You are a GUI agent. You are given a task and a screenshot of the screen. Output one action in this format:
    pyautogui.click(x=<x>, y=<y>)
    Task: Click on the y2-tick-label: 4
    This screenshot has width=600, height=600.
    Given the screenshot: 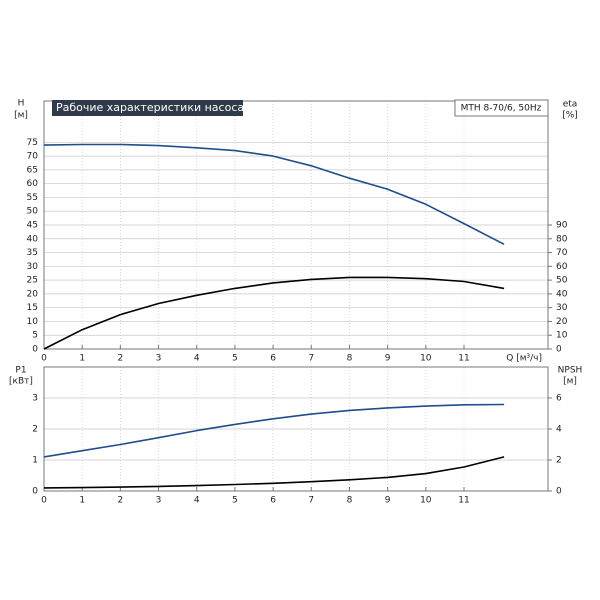 What is the action you would take?
    pyautogui.click(x=559, y=430)
    